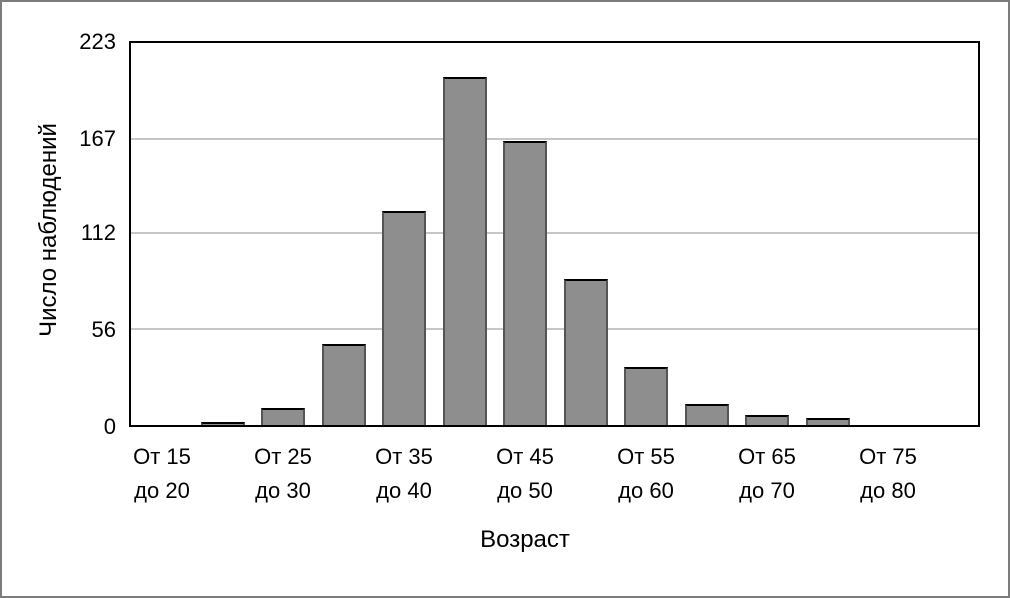  Describe the element at coordinates (48, 230) in the screenshot. I see `y-axis-title: Число наблюдений` at that location.